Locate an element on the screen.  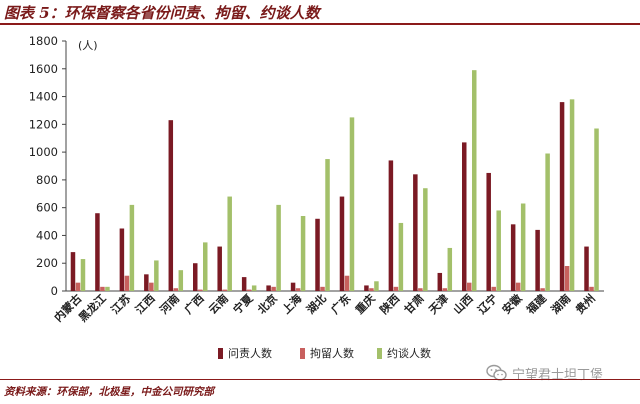
y-tick-label: 800 is located at coordinates (47, 180).